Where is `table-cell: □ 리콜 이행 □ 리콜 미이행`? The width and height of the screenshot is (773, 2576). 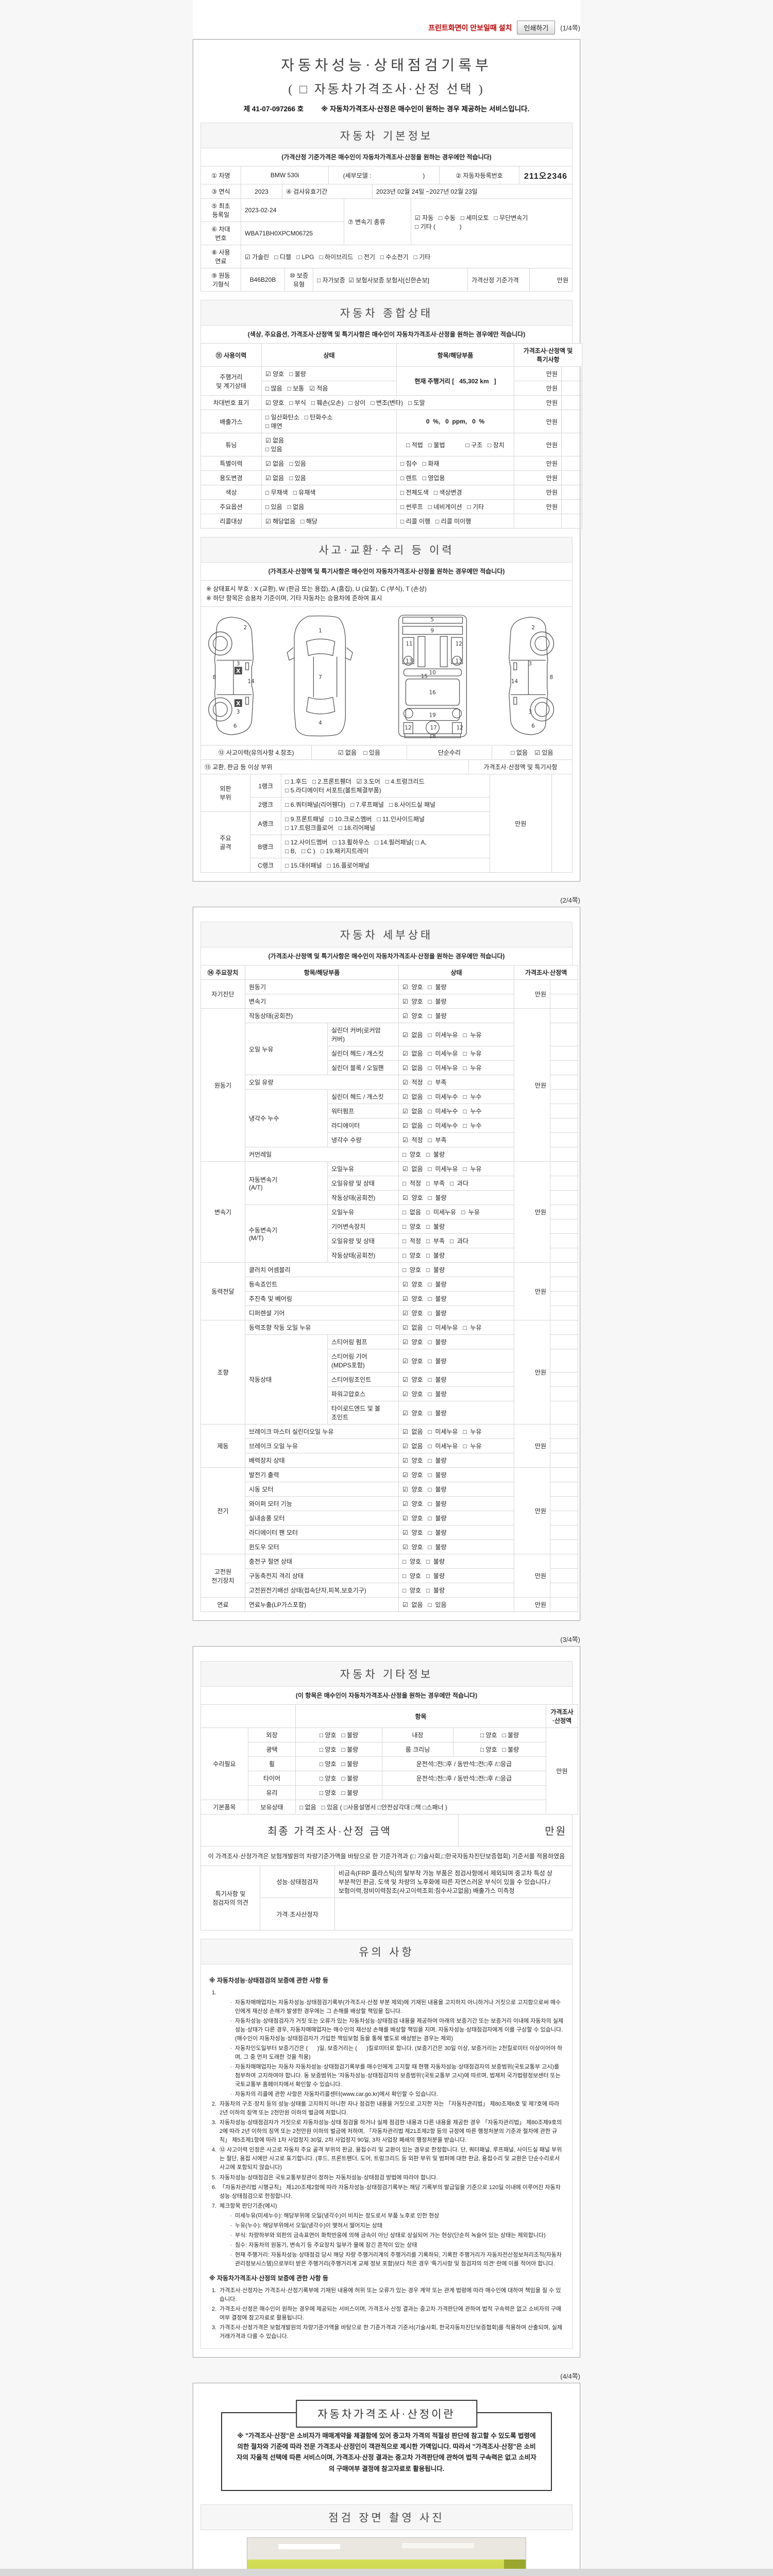 table-cell: □ 리콜 이행 □ 리콜 미이행 is located at coordinates (455, 521).